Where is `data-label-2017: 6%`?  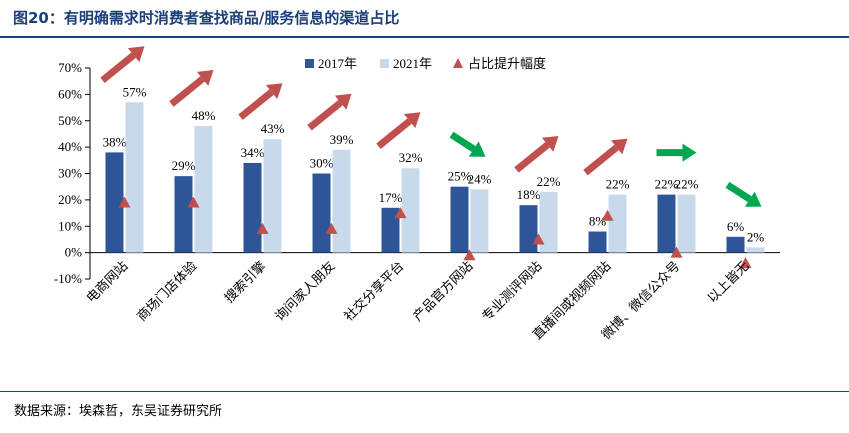
data-label-2017: 6% is located at coordinates (736, 226).